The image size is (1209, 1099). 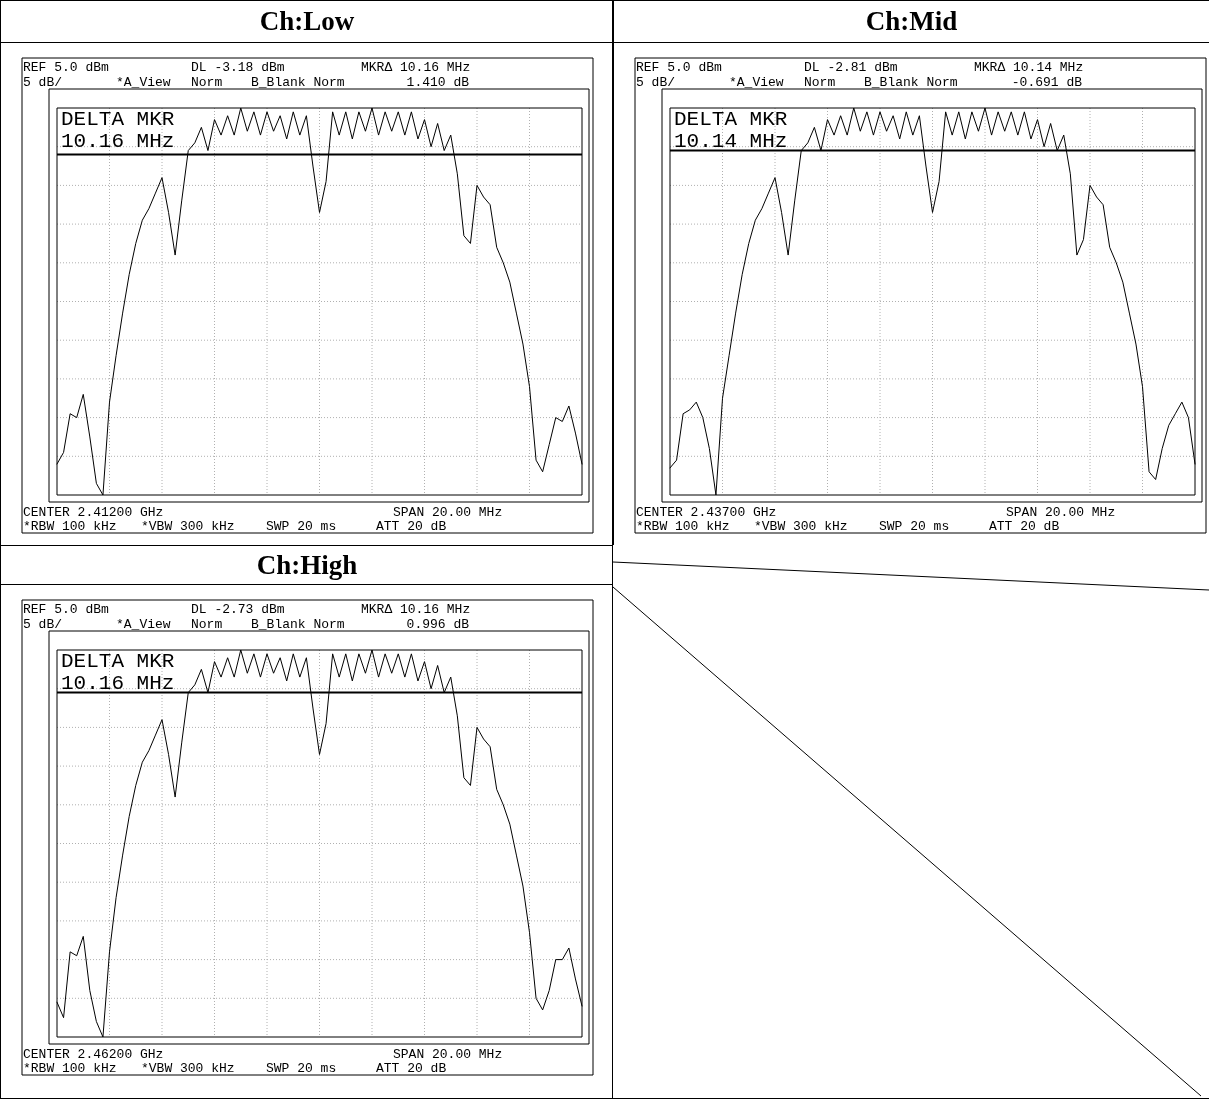 I want to click on text: 0.996 dB, so click(x=438, y=624).